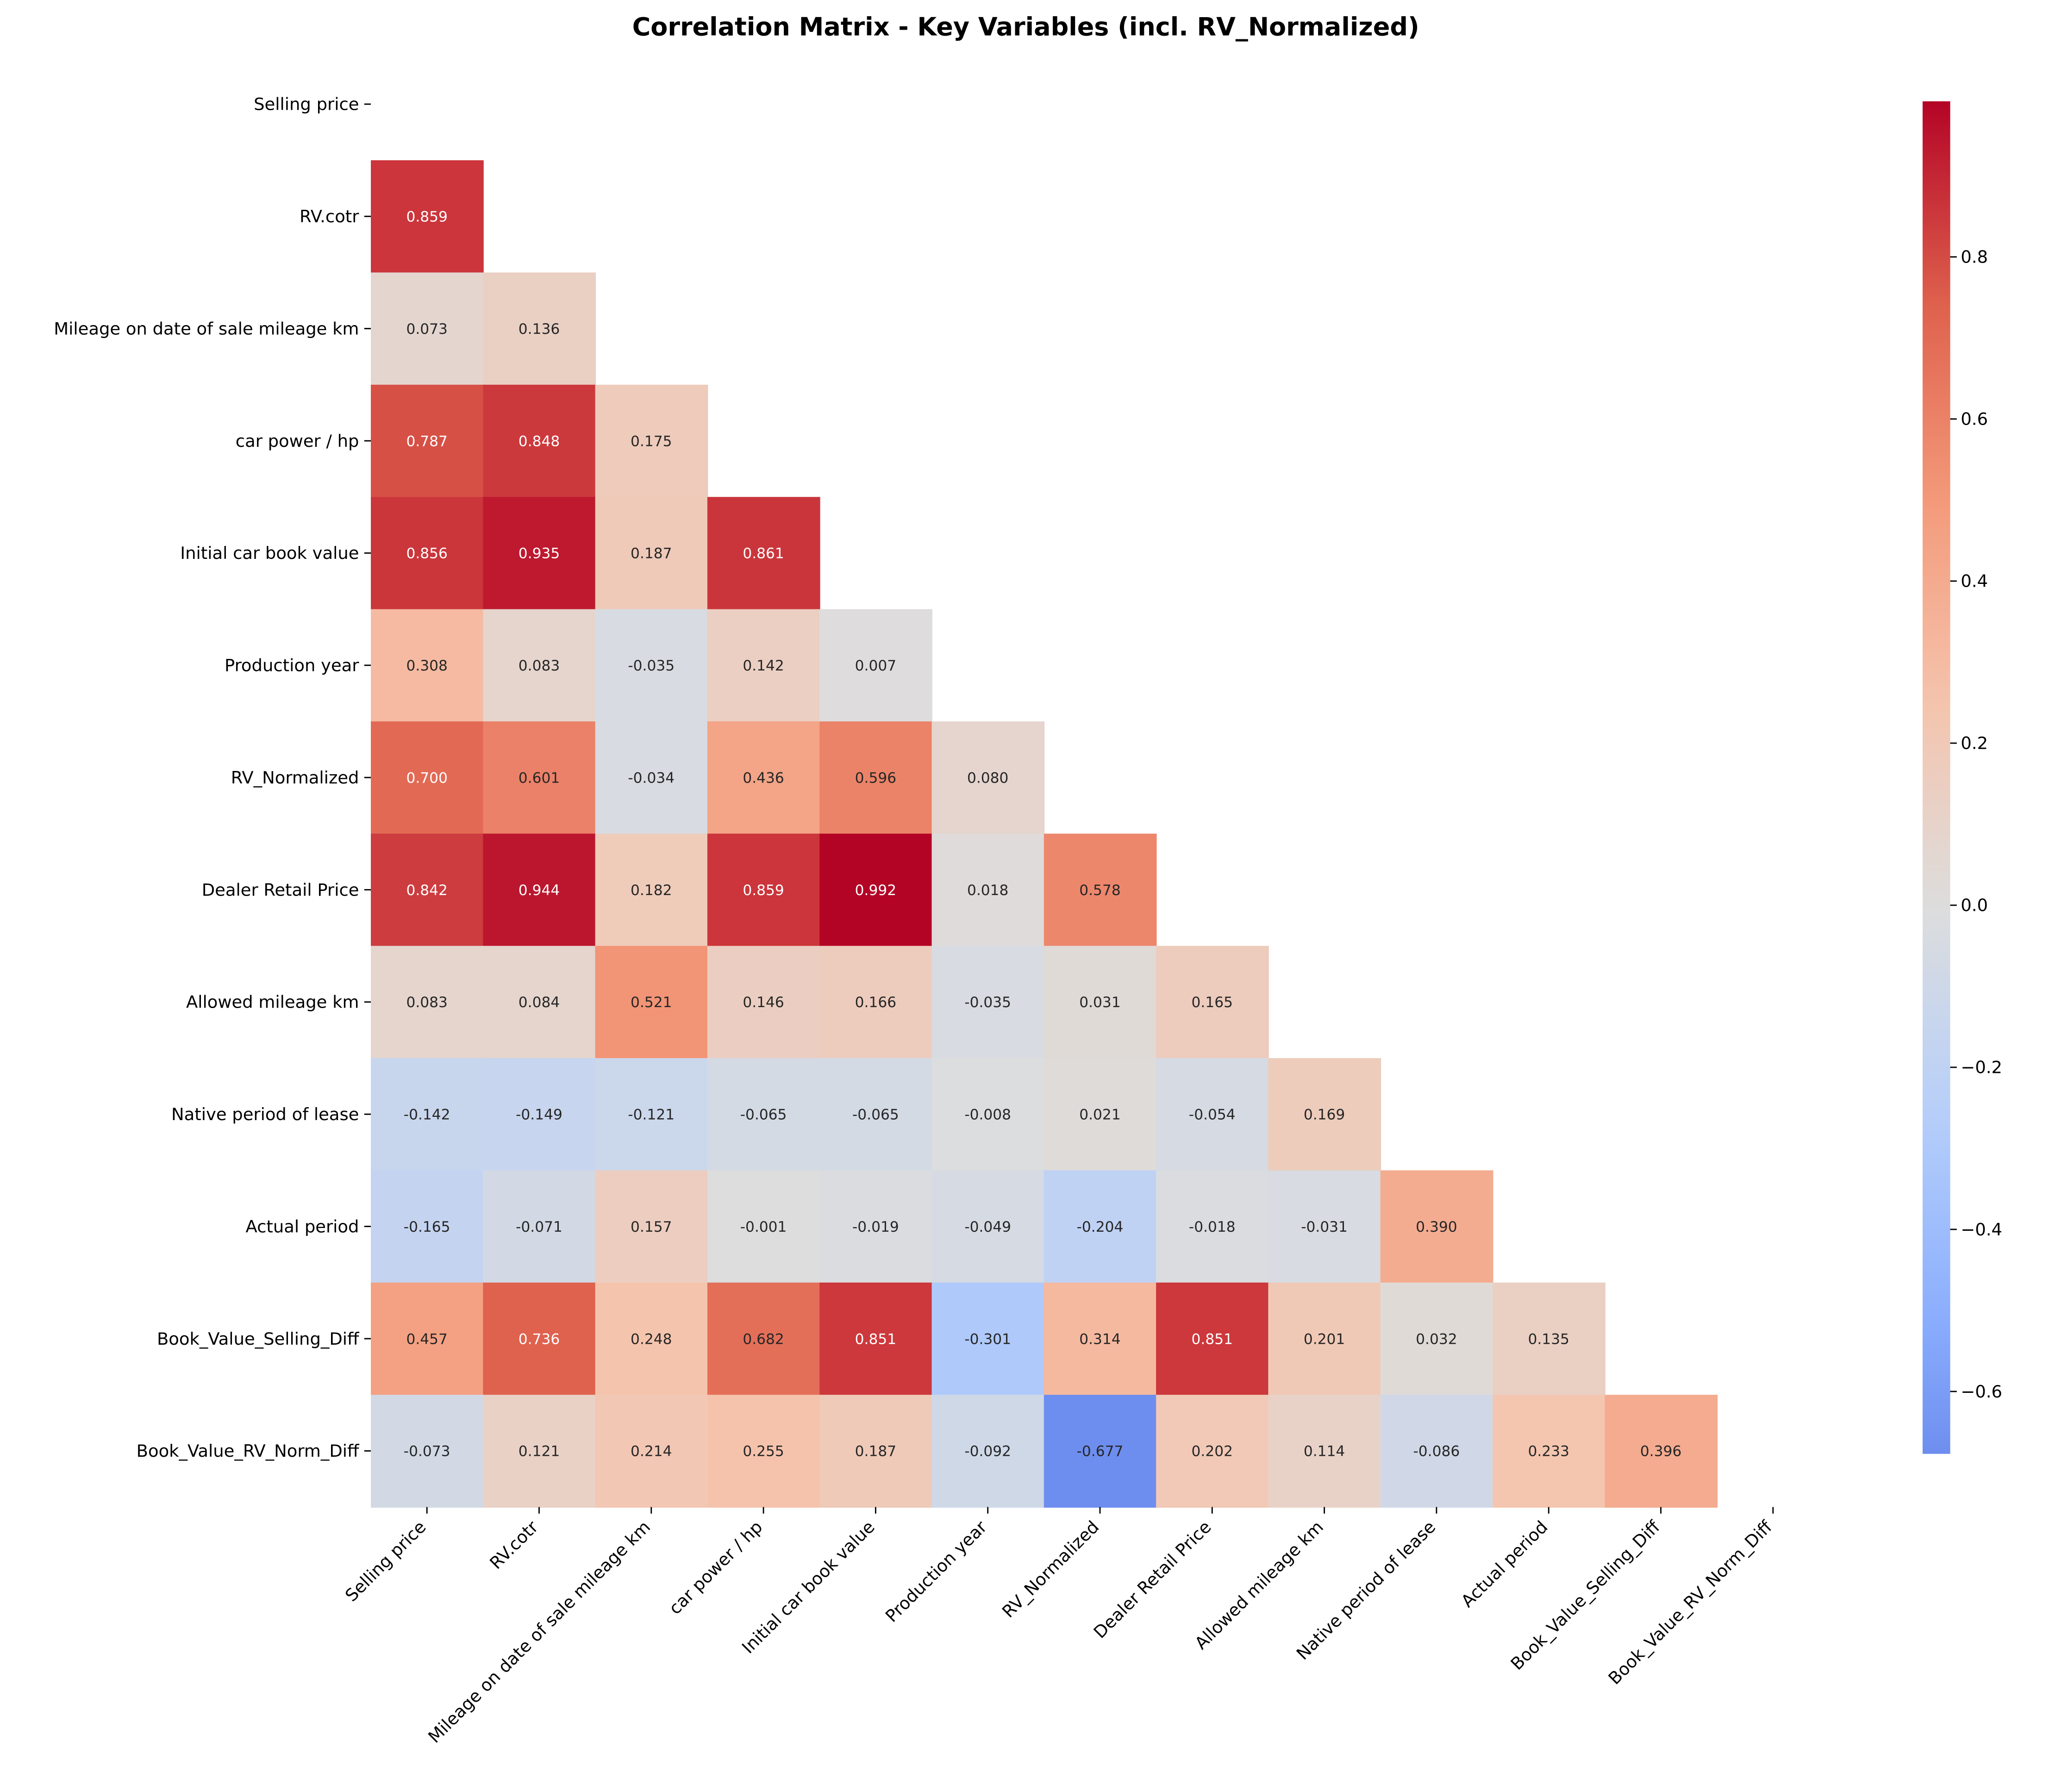  I want to click on cell-value-label: 0.018, so click(987, 890).